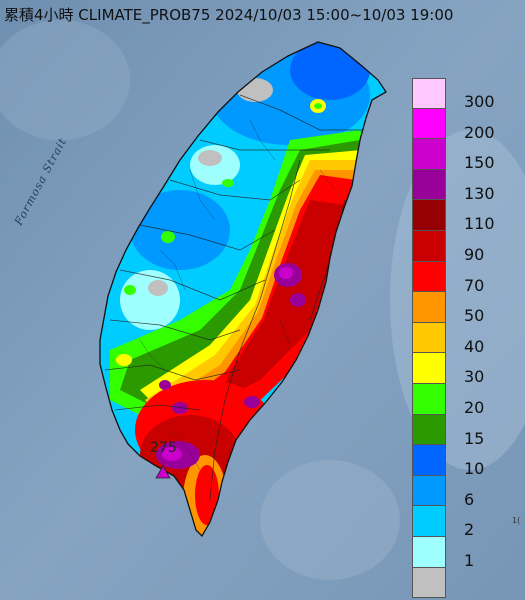 The height and width of the screenshot is (600, 525). I want to click on legend-row: 130, so click(461, 186).